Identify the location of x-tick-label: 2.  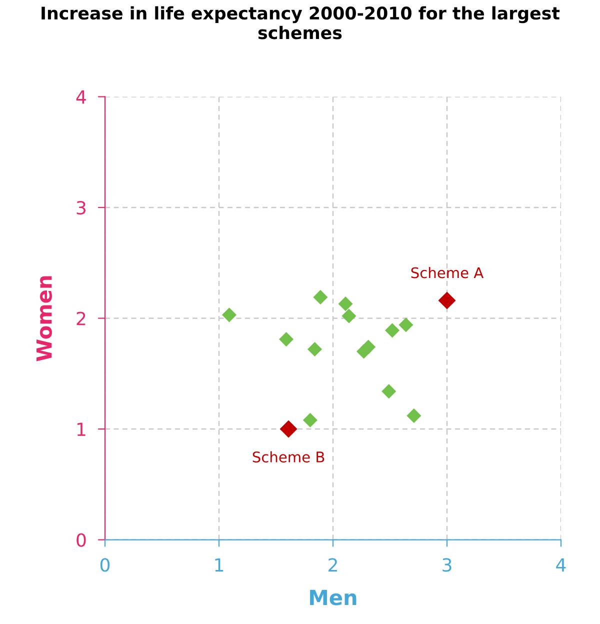
(332, 565).